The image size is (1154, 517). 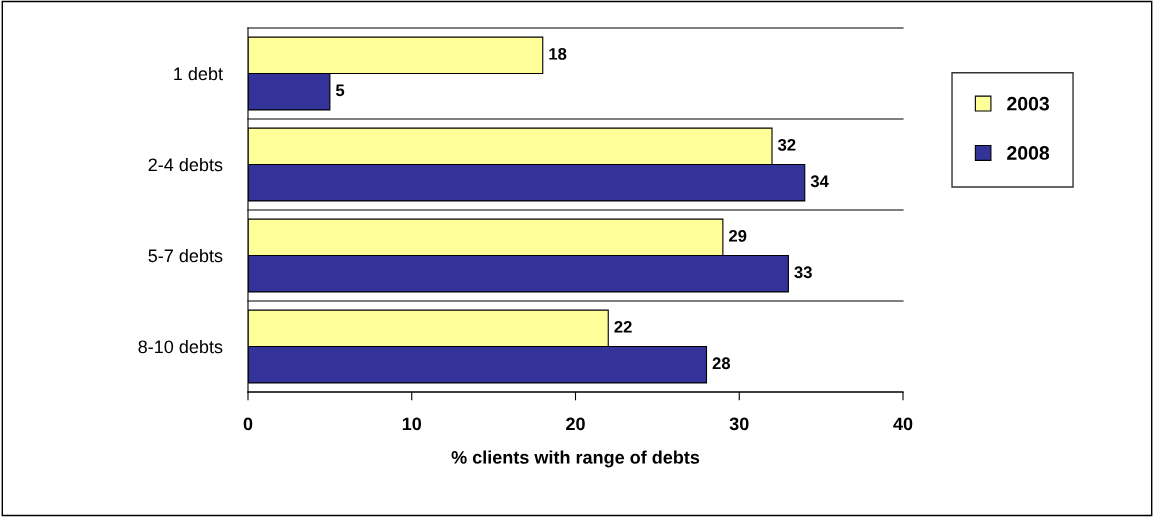 What do you see at coordinates (248, 424) in the screenshot?
I see `x-tick-label: 0` at bounding box center [248, 424].